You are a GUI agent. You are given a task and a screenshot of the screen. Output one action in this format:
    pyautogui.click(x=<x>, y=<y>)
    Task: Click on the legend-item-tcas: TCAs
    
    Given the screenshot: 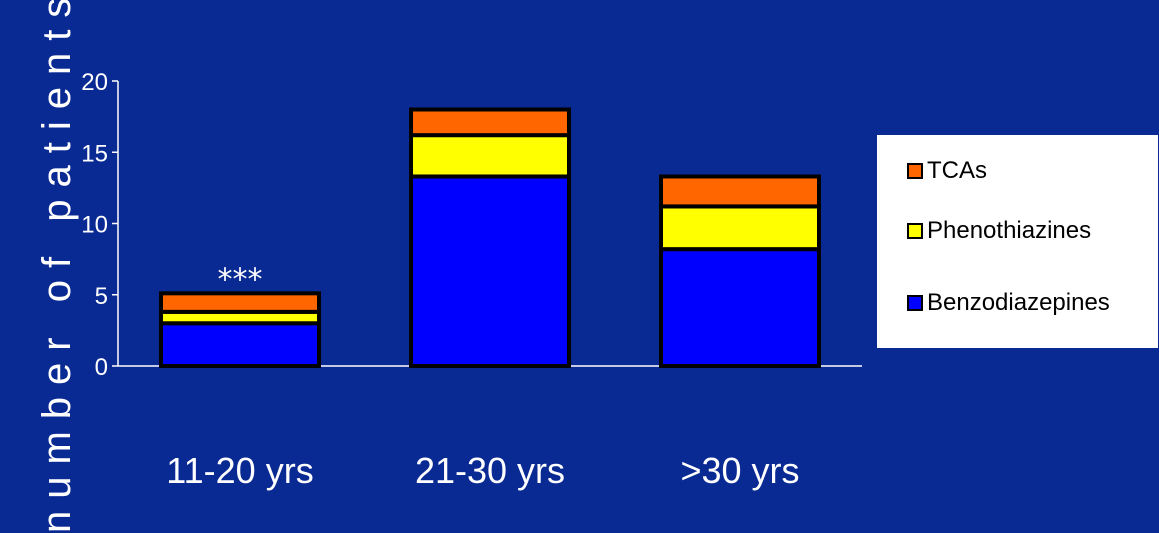 What is the action you would take?
    pyautogui.click(x=947, y=171)
    